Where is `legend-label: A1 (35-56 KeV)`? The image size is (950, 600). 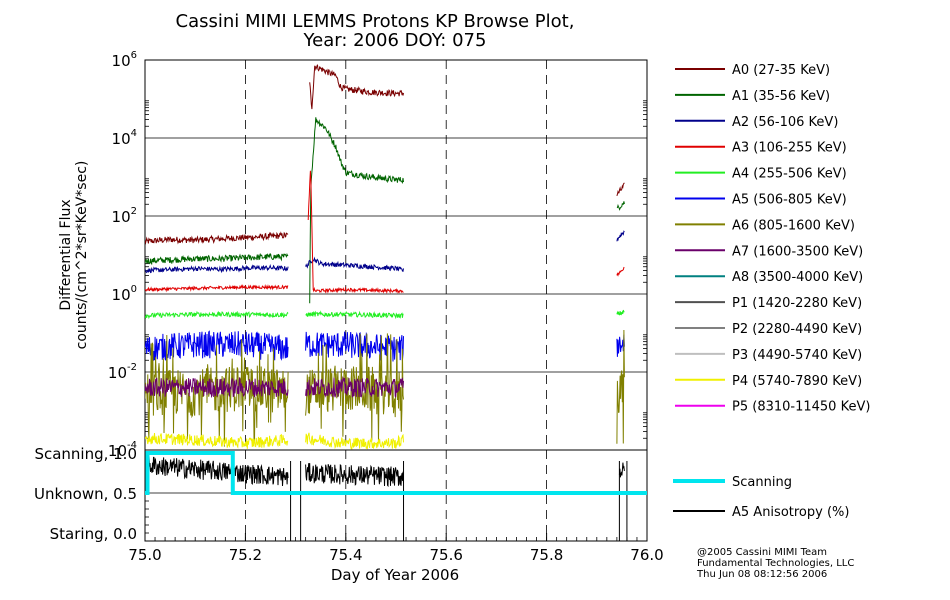
legend-label: A1 (35-56 KeV) is located at coordinates (781, 96).